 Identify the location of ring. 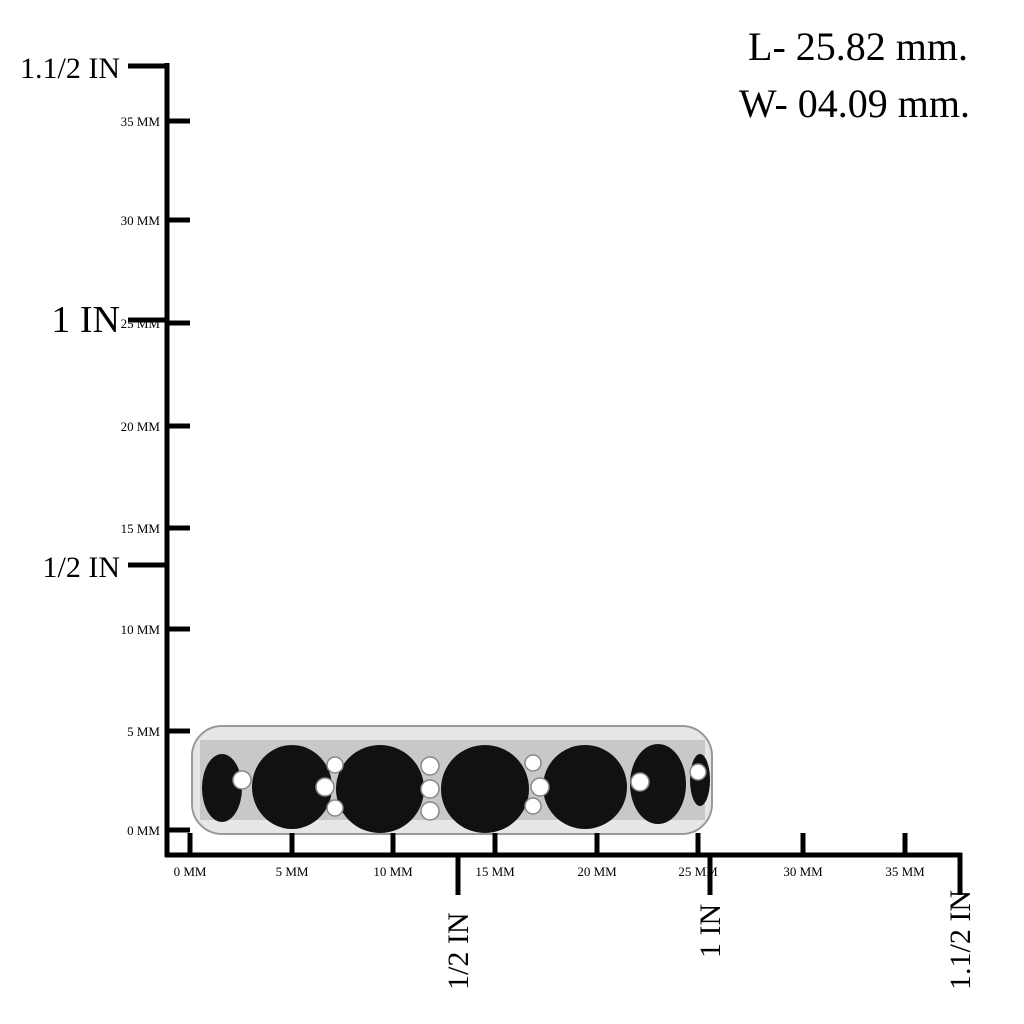
(452, 780).